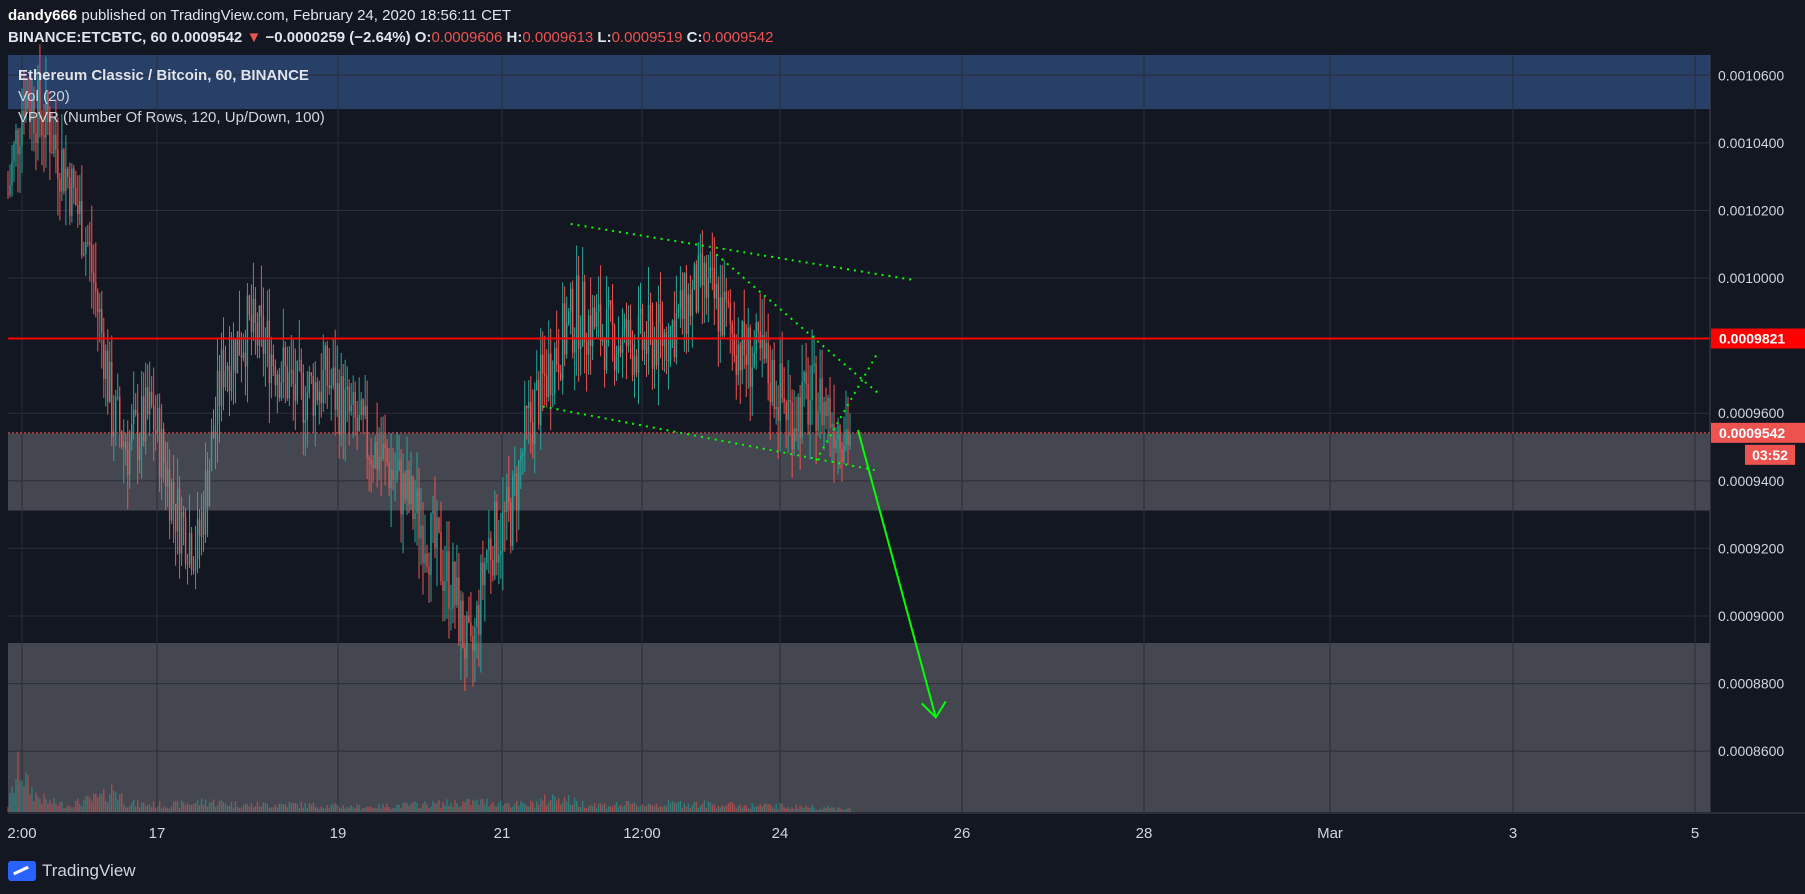 This screenshot has width=1805, height=894. I want to click on legend-title: Ethereum Classic / Bitcoin, 60, BINANCE, so click(163, 75).